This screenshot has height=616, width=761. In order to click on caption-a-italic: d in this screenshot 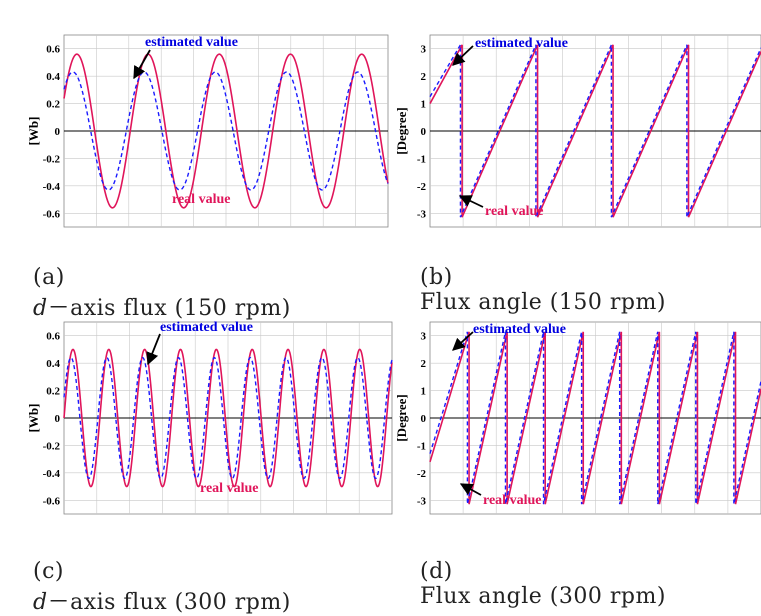, I will do `click(40, 308)`.